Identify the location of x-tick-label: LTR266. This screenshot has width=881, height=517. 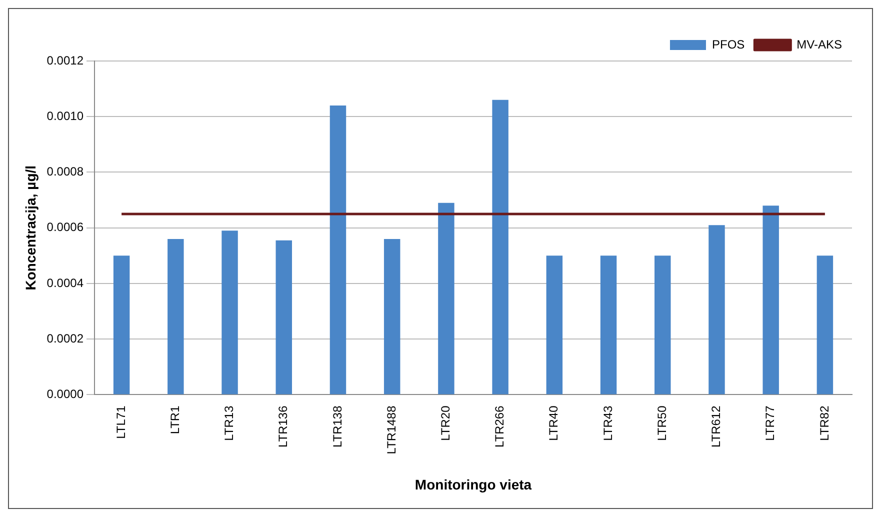
(499, 426).